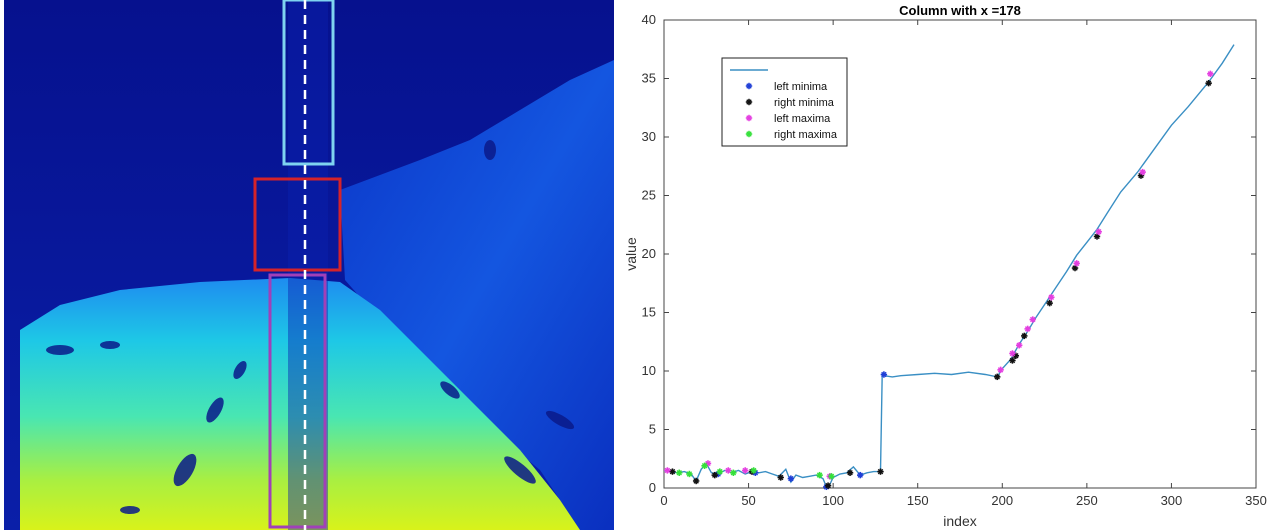 This screenshot has height=530, width=1273. Describe the element at coordinates (663, 500) in the screenshot. I see `x-tick-label: 0` at that location.